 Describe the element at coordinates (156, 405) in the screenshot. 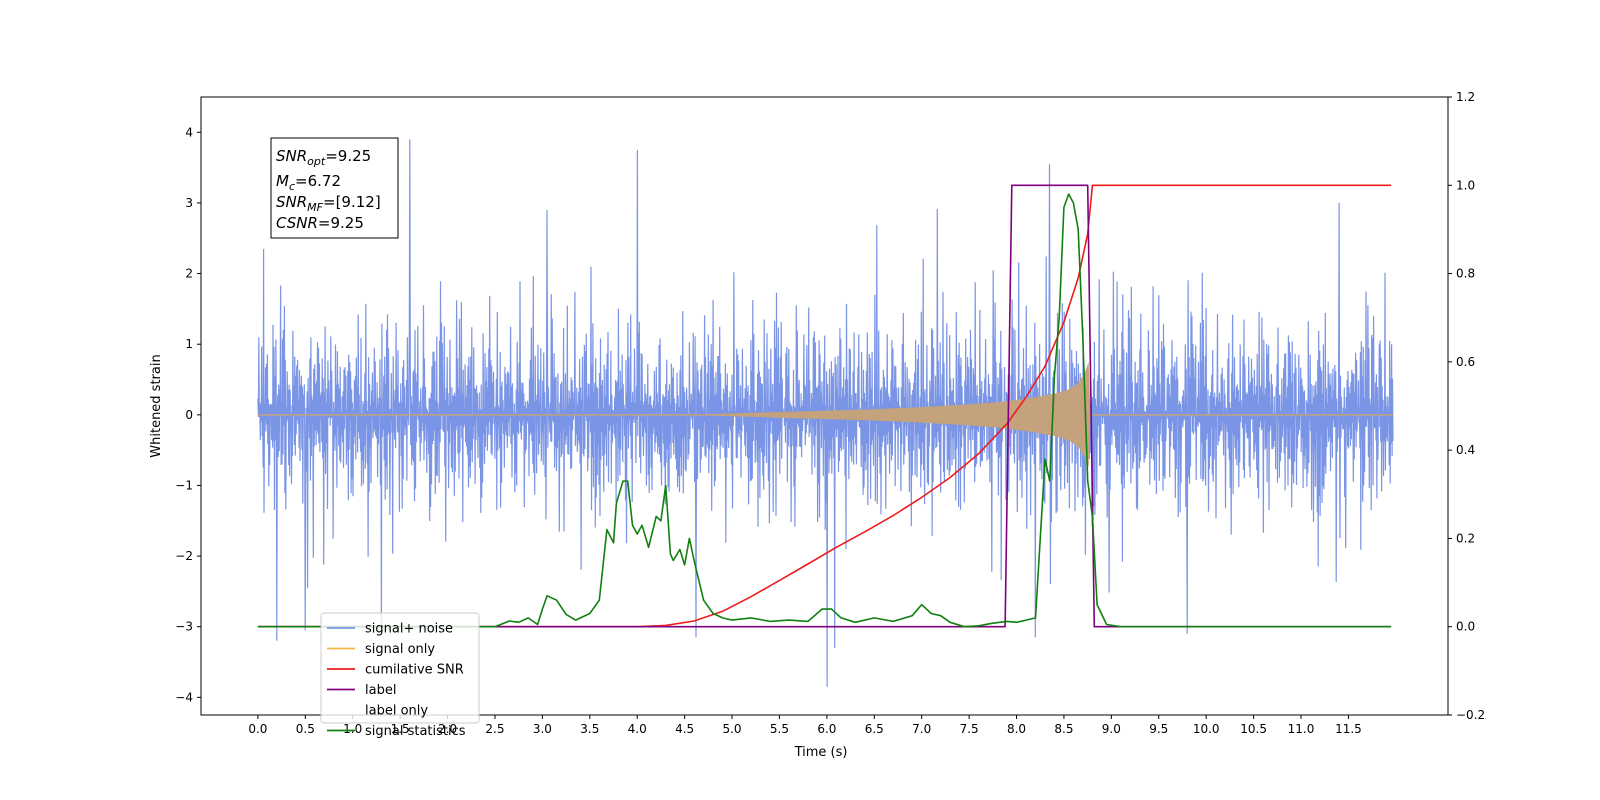

I see `y-axis-label: Whitened strain` at that location.